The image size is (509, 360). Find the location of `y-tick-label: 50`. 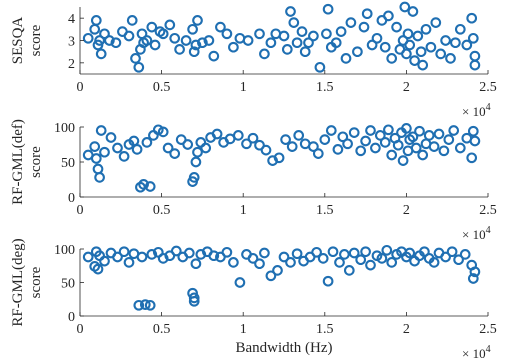

y-tick-label: 50 is located at coordinates (68, 284).